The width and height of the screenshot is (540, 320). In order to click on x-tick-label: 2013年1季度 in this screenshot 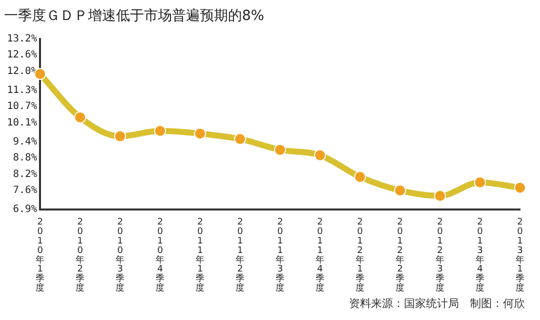, I will do `click(520, 255)`.